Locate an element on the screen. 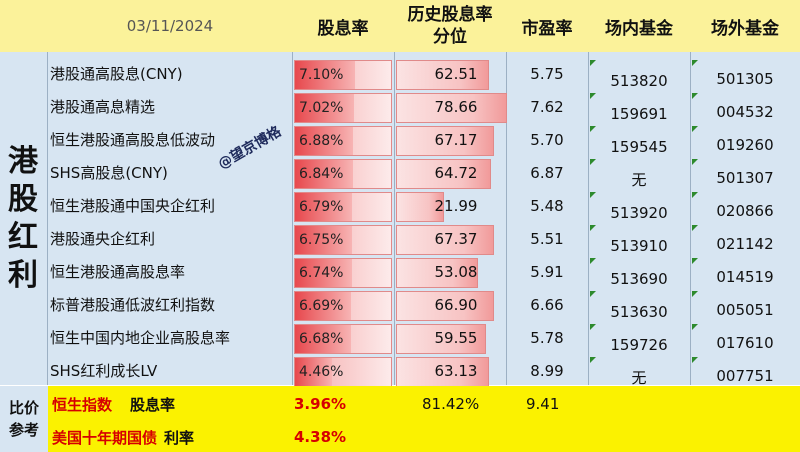 The image size is (800, 452). yield-bar: 7.02% is located at coordinates (343, 108).